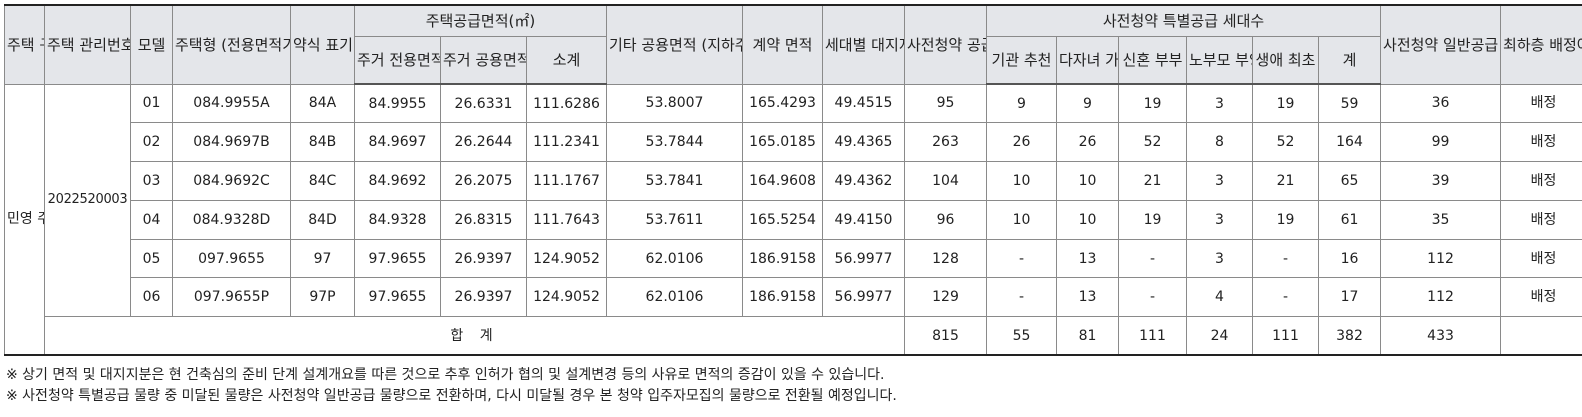 The height and width of the screenshot is (417, 1582). What do you see at coordinates (1285, 258) in the screenshot?
I see `first-cell: -` at bounding box center [1285, 258].